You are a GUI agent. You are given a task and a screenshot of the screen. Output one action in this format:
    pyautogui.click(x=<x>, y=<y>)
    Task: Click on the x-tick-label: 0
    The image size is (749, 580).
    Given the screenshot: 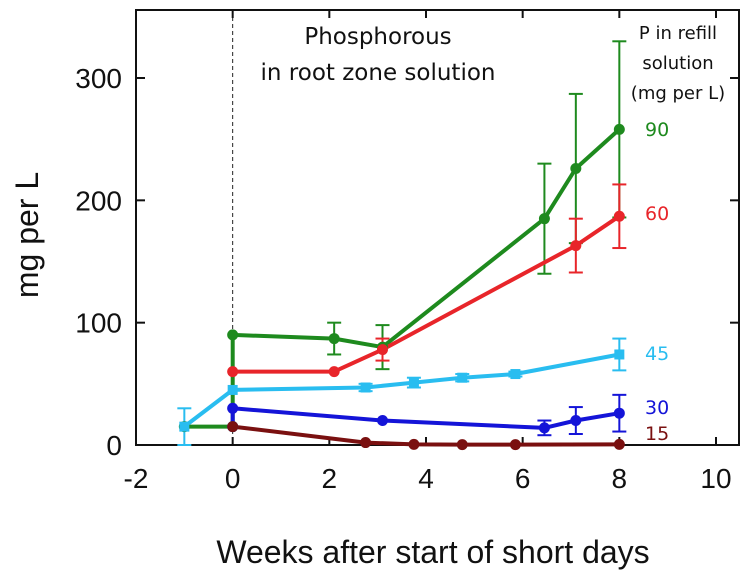 What is the action you would take?
    pyautogui.click(x=233, y=478)
    